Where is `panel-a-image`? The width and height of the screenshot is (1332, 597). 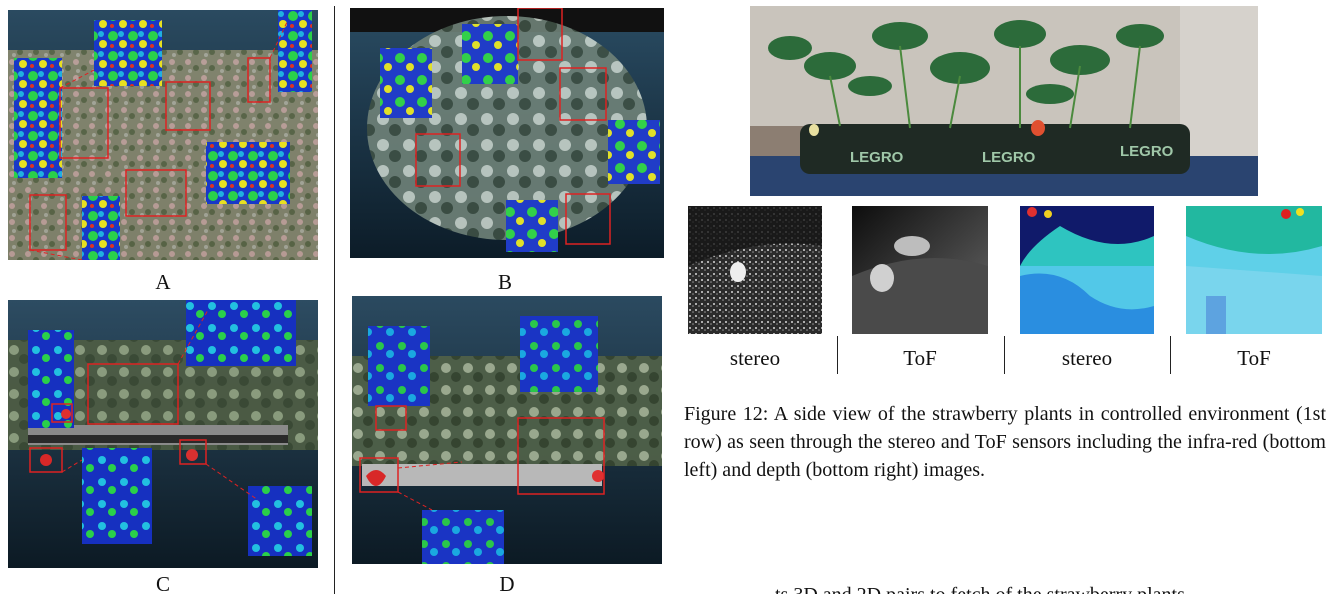 panel-a-image is located at coordinates (163, 135).